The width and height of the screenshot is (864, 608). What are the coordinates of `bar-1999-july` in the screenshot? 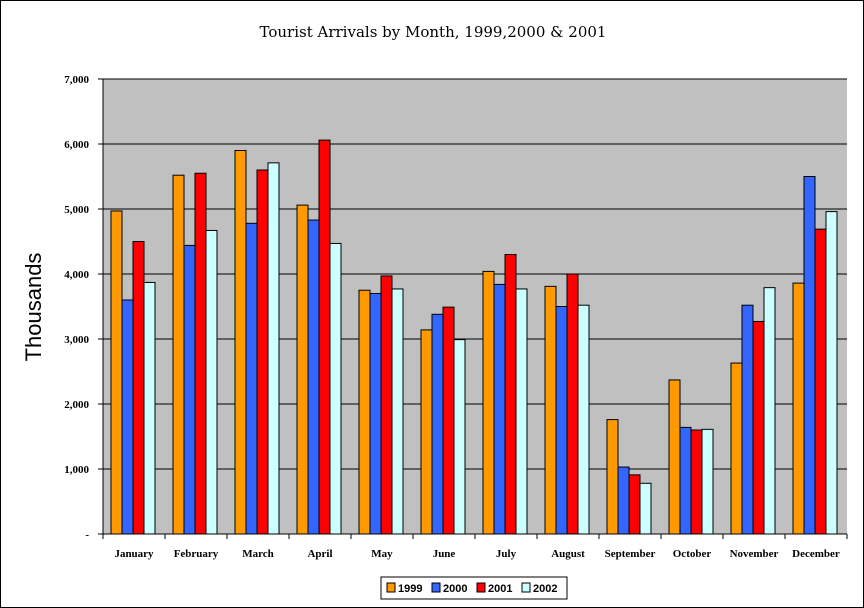 It's located at (488, 402).